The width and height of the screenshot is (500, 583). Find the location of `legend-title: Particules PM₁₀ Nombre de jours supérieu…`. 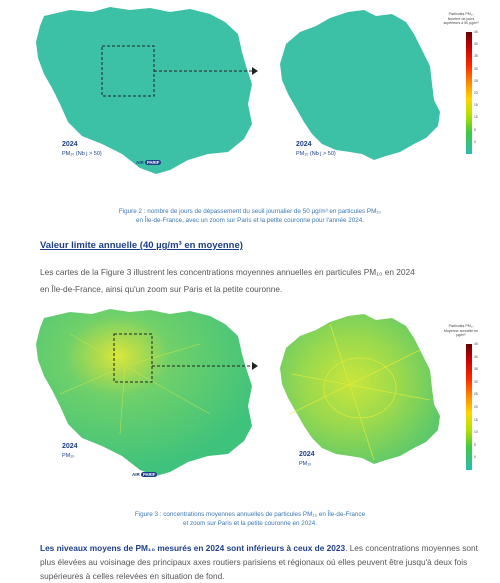

legend-title: Particules PM₁₀ Nombre de jours supérieu… is located at coordinates (461, 19).